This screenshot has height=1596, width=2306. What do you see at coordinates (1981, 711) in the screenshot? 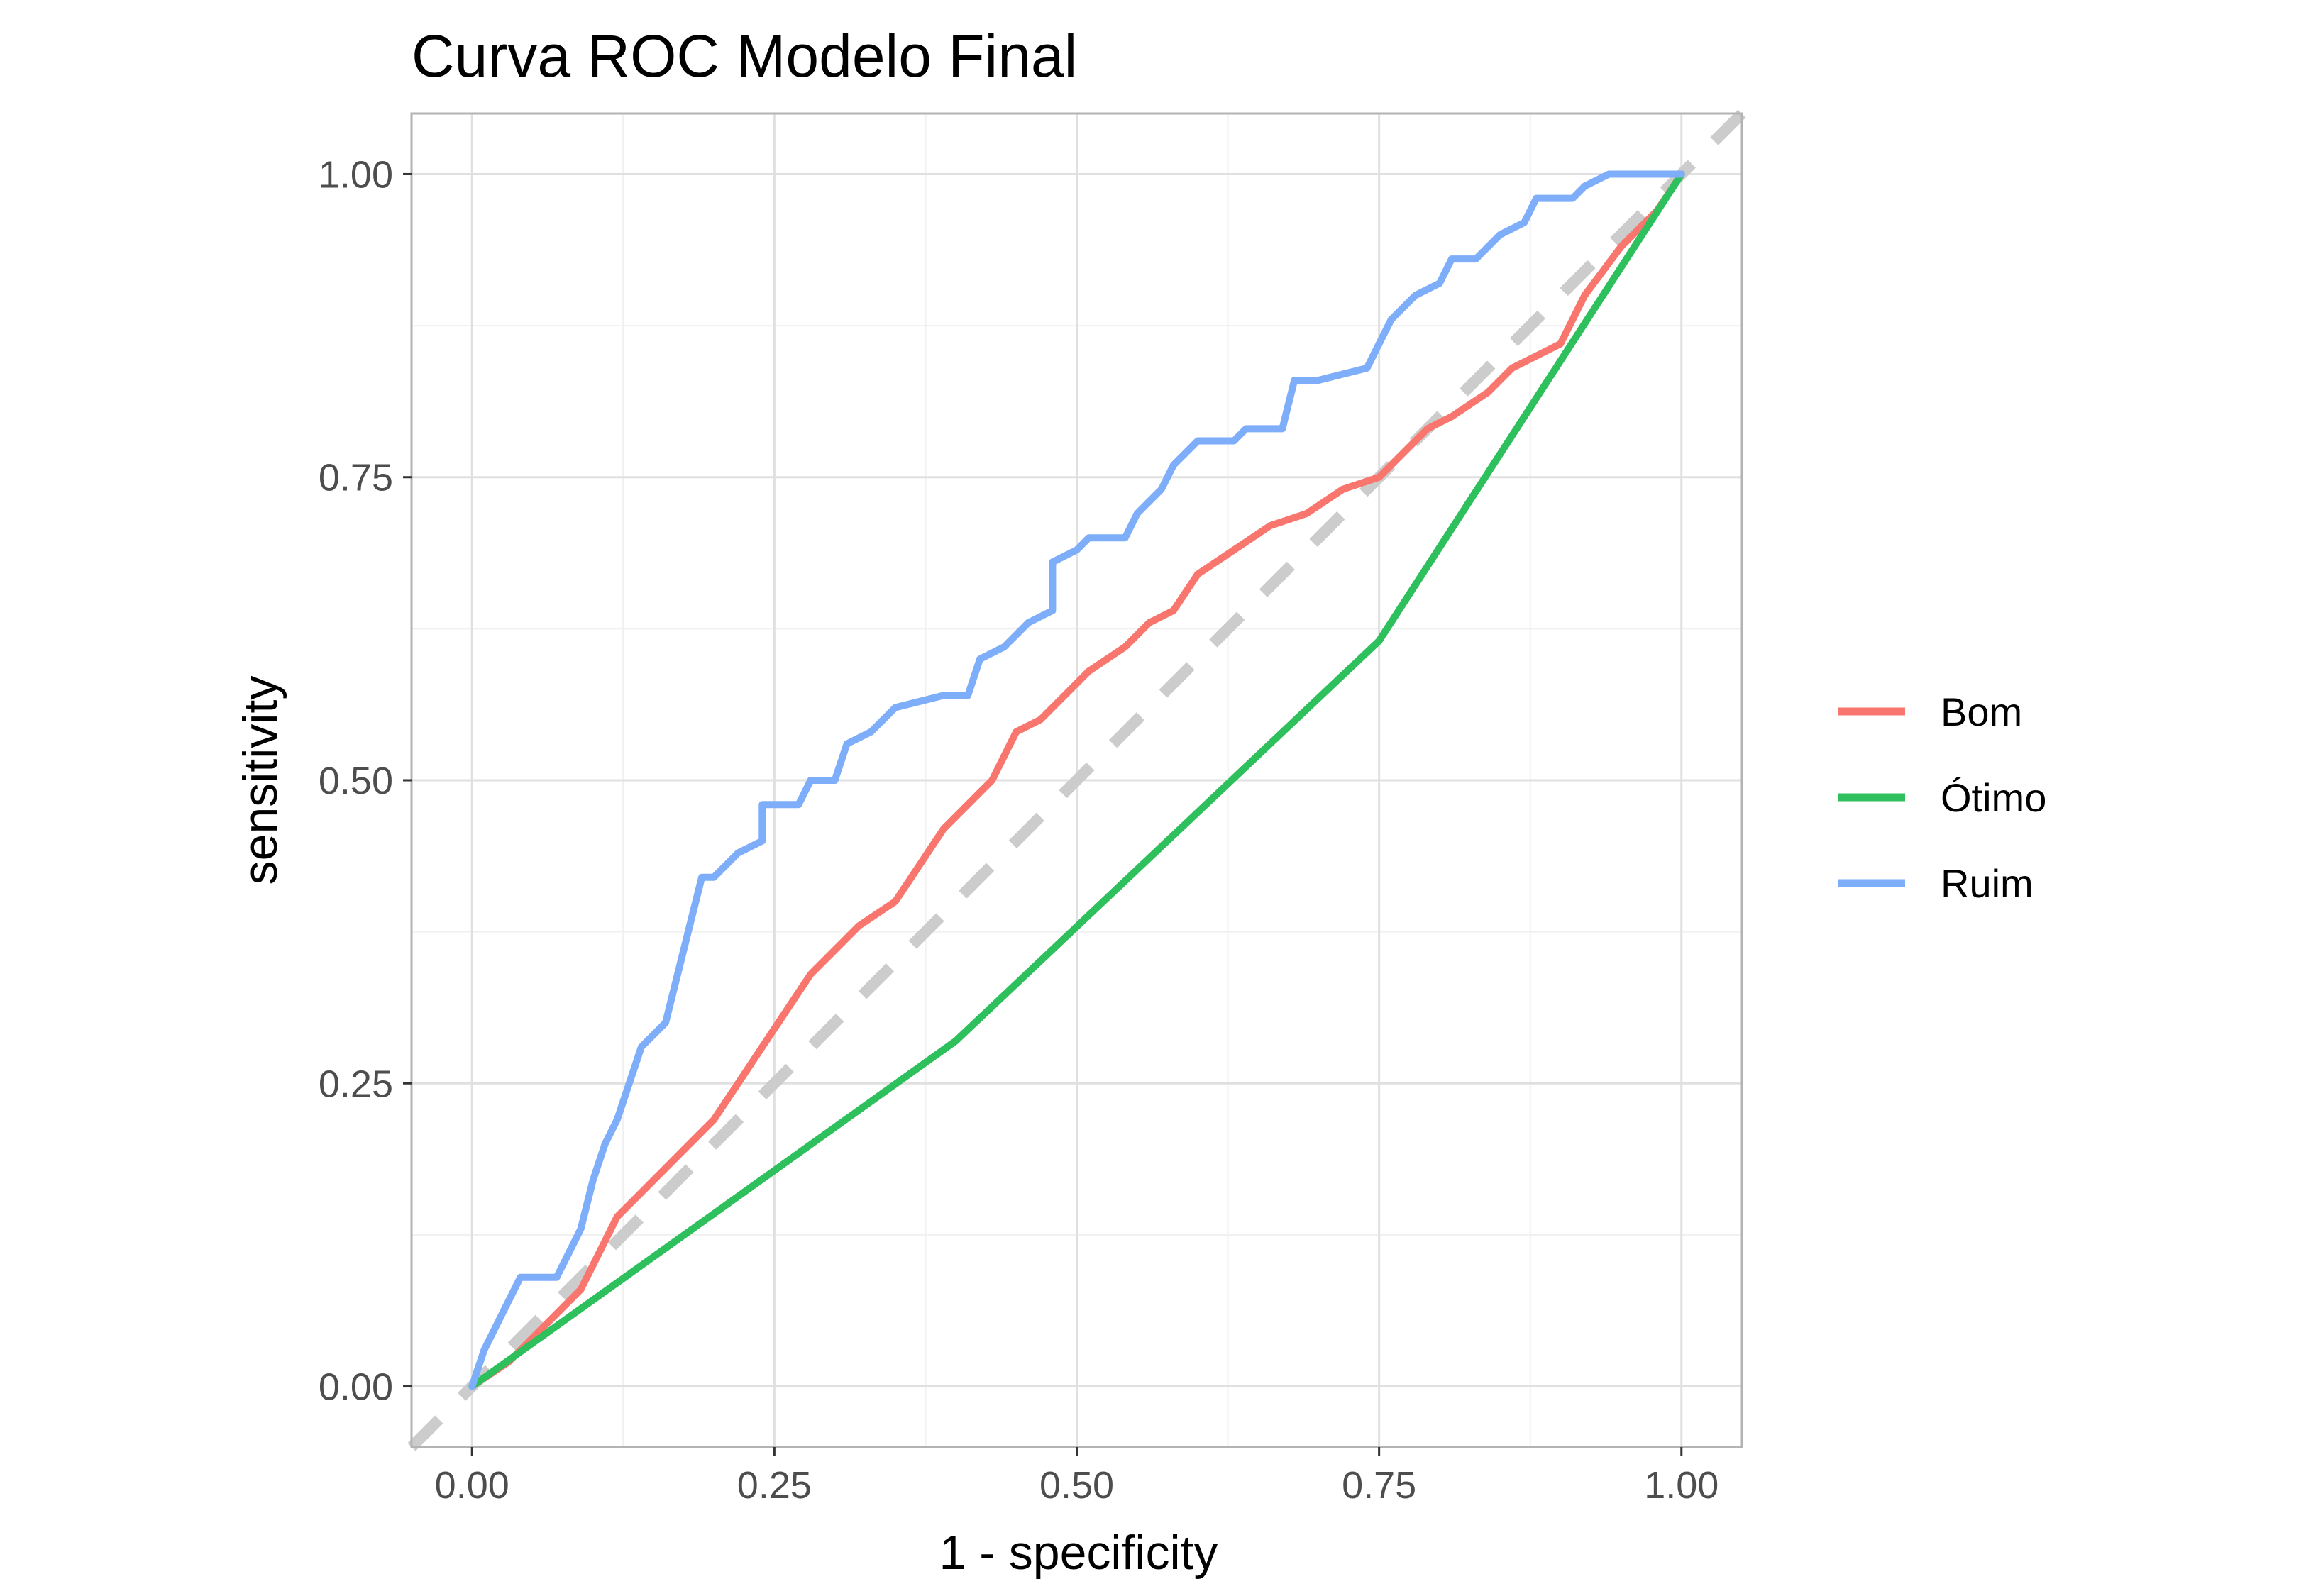
I see `legend-label-bom: Bom` at bounding box center [1981, 711].